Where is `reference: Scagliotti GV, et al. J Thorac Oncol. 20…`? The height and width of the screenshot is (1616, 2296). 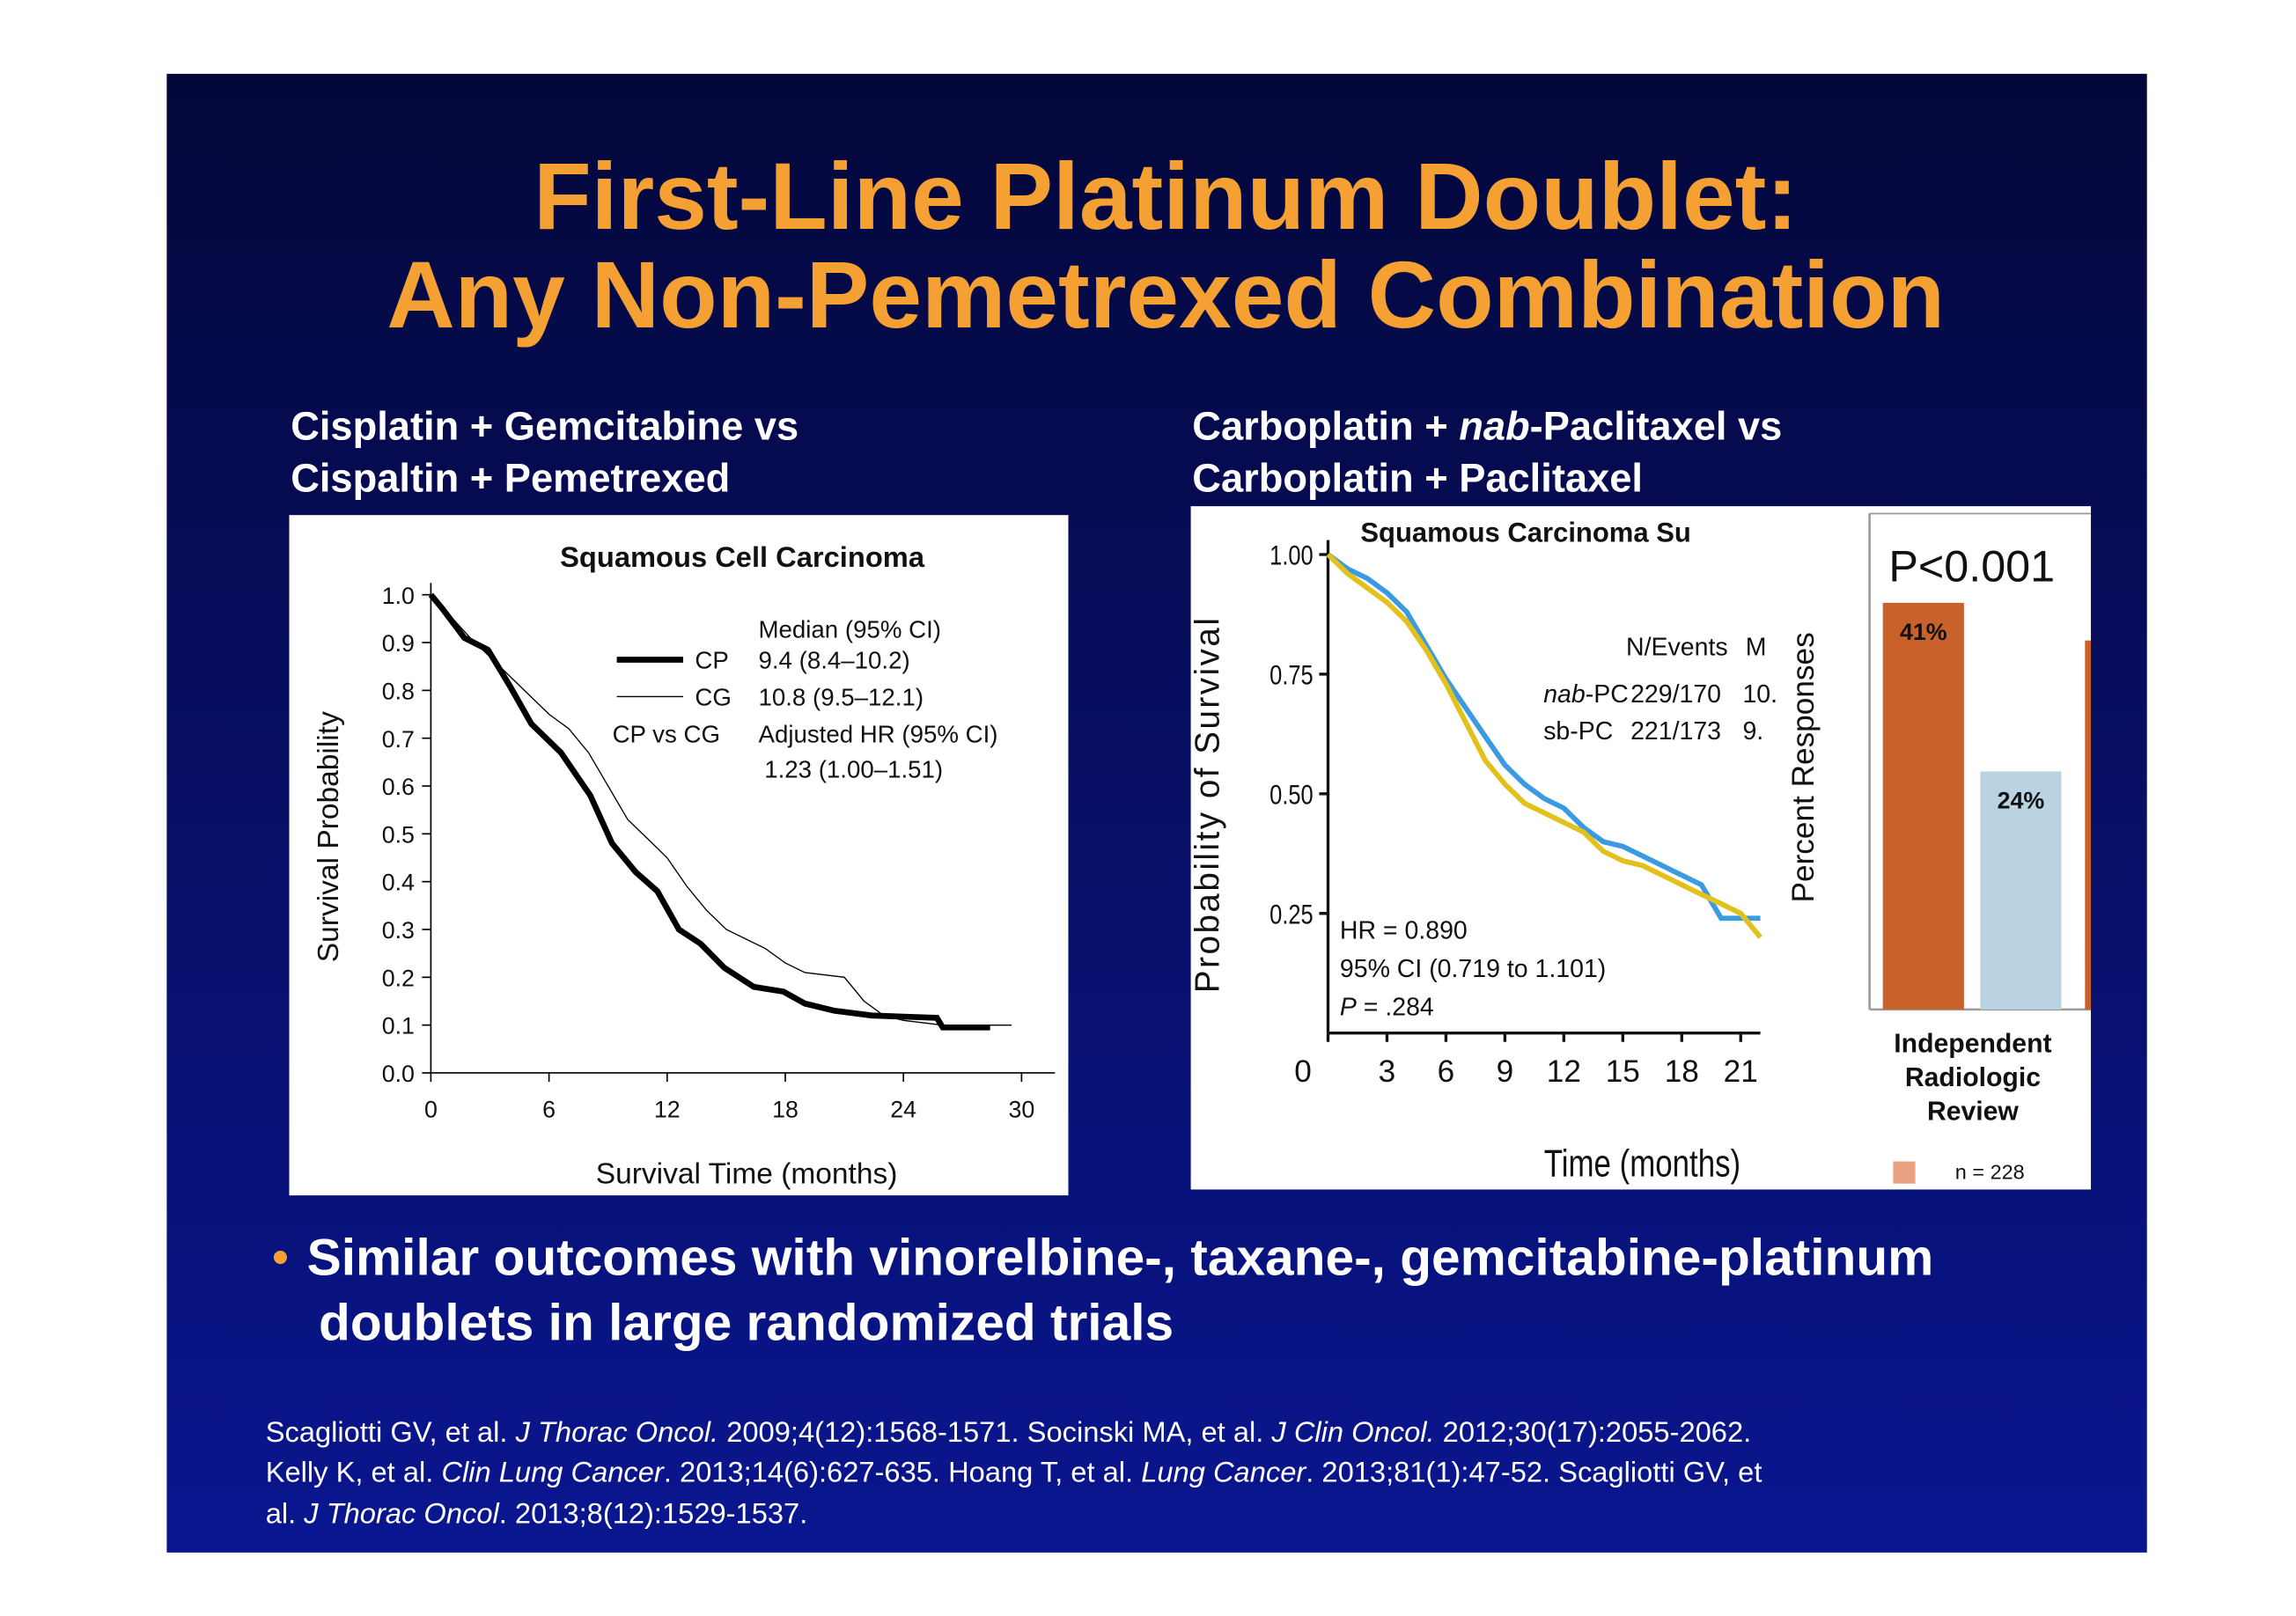 reference: Scagliotti GV, et al. J Thorac Oncol. 20… is located at coordinates (1009, 1431).